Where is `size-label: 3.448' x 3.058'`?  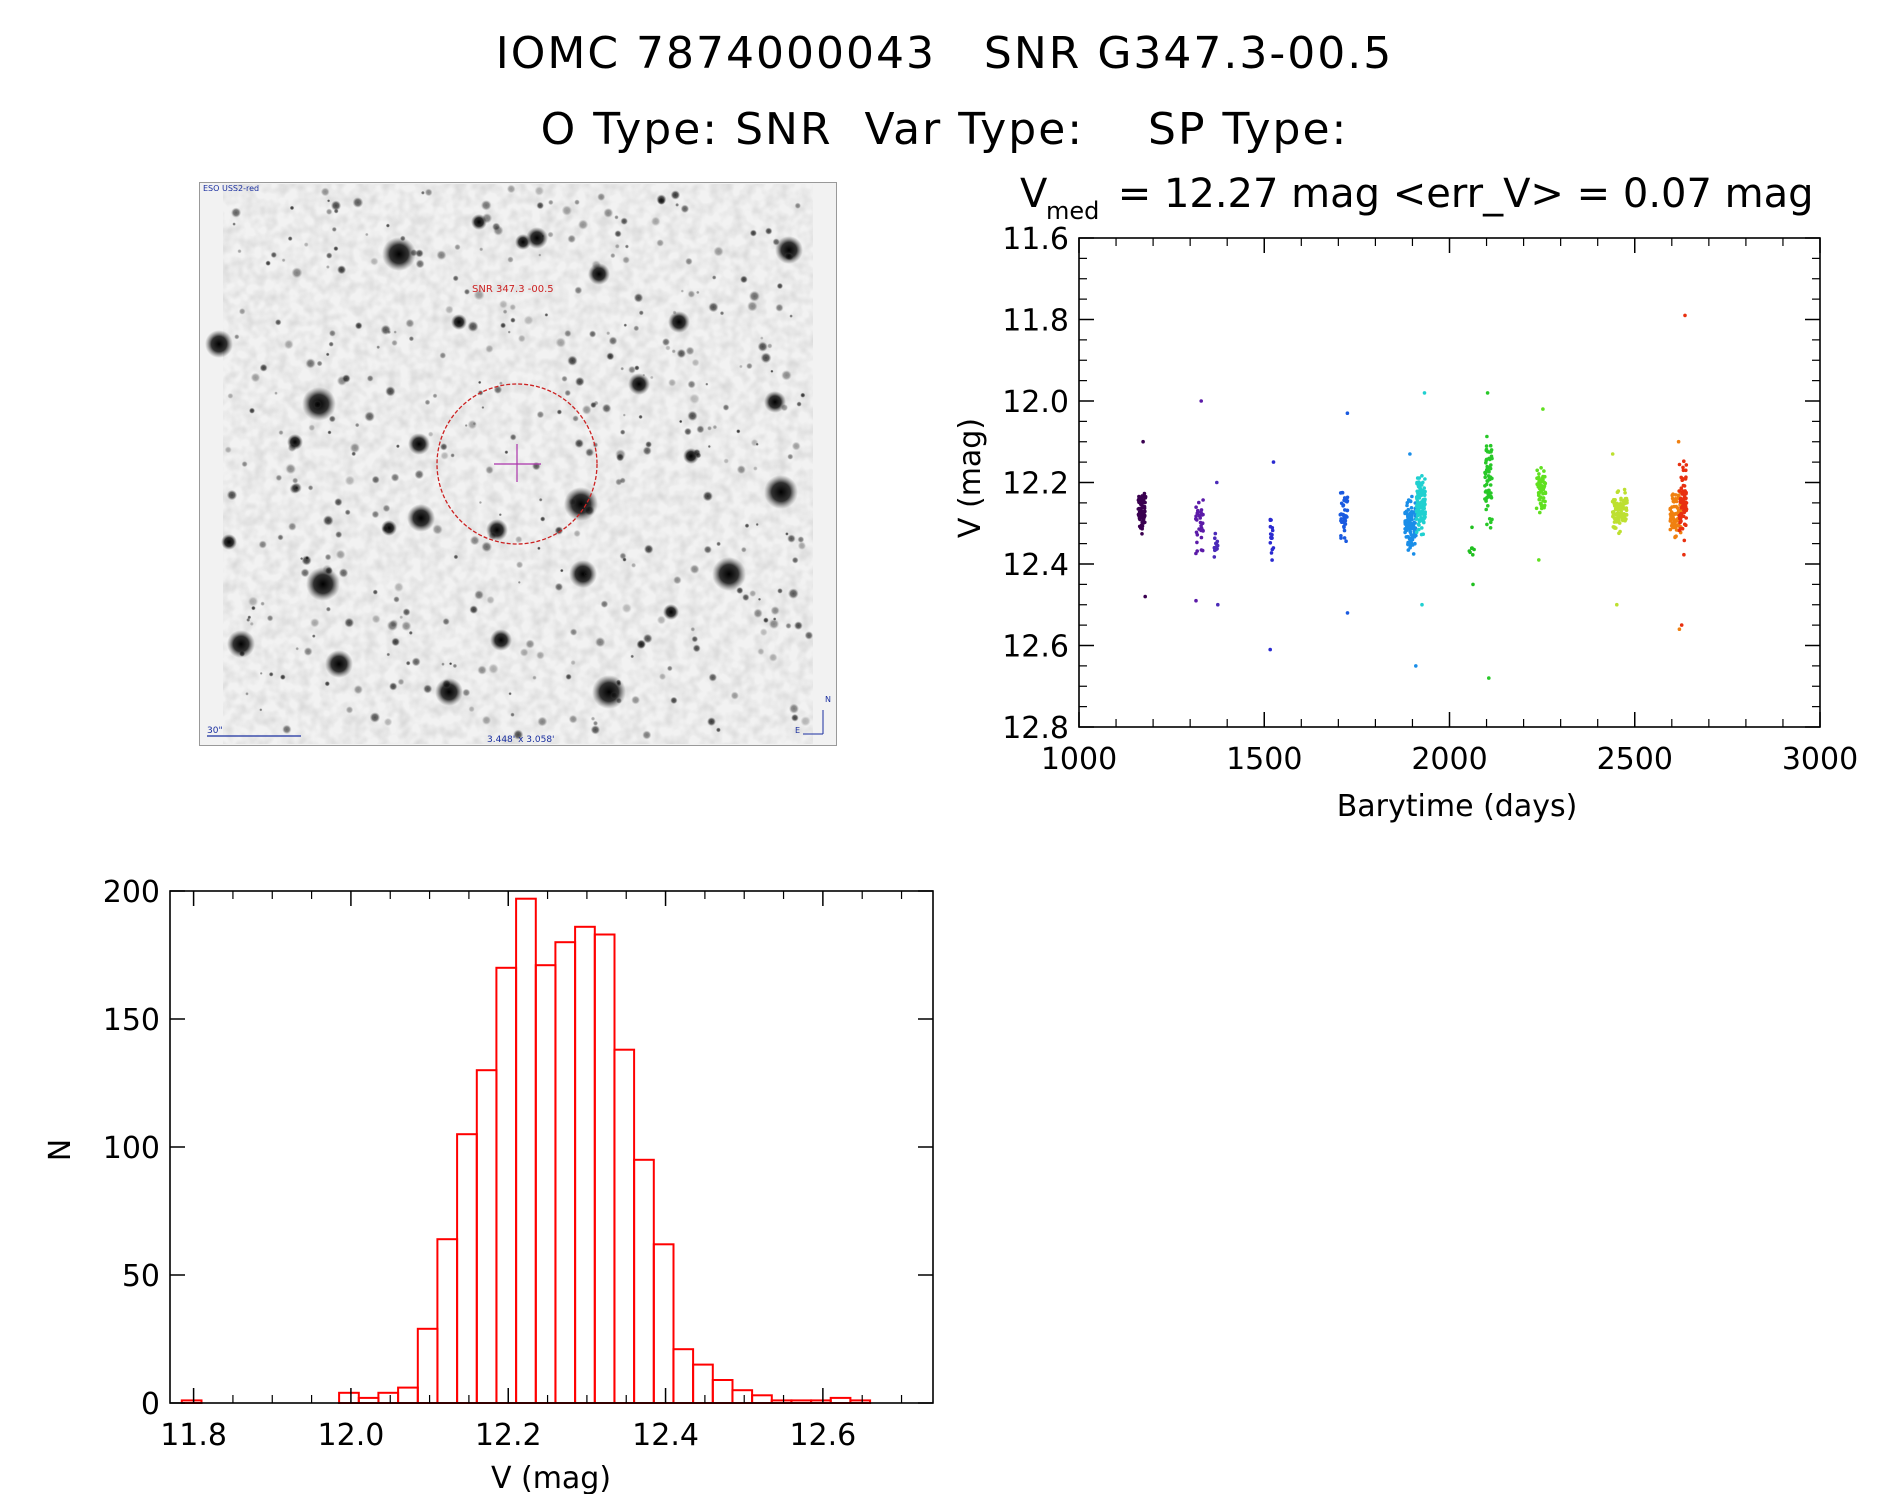 size-label: 3.448' x 3.058' is located at coordinates (521, 740).